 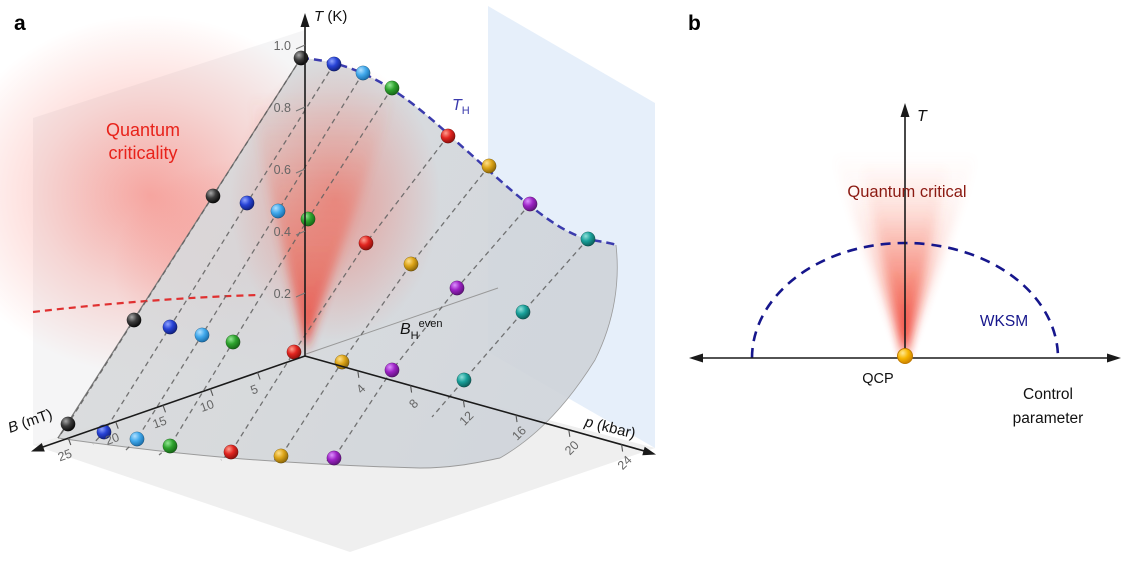 What do you see at coordinates (282, 232) in the screenshot?
I see `t-axis-tick-label: 0.4` at bounding box center [282, 232].